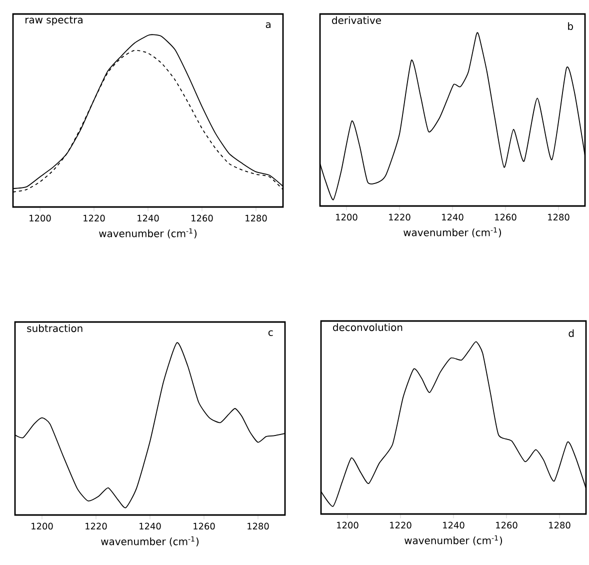 The width and height of the screenshot is (589, 565). Describe the element at coordinates (54, 328) in the screenshot. I see `chart-title: subtraction` at that location.